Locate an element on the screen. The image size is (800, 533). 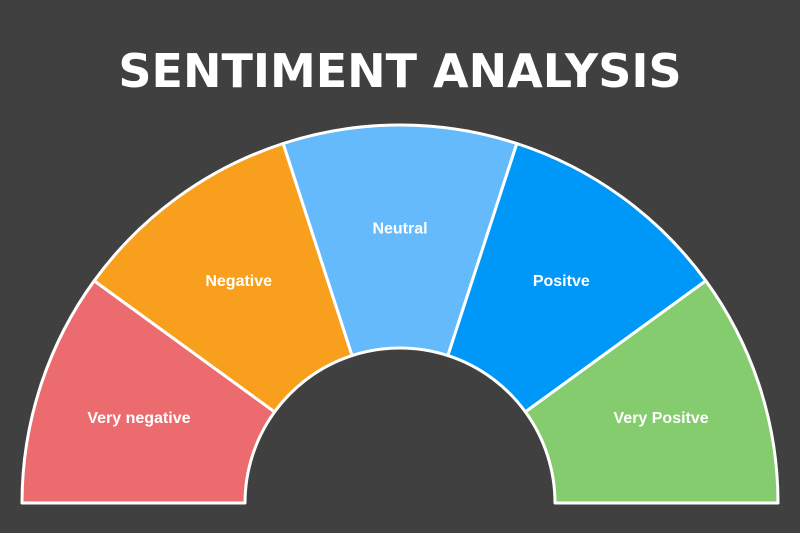
segment-very-negative is located at coordinates (148, 392).